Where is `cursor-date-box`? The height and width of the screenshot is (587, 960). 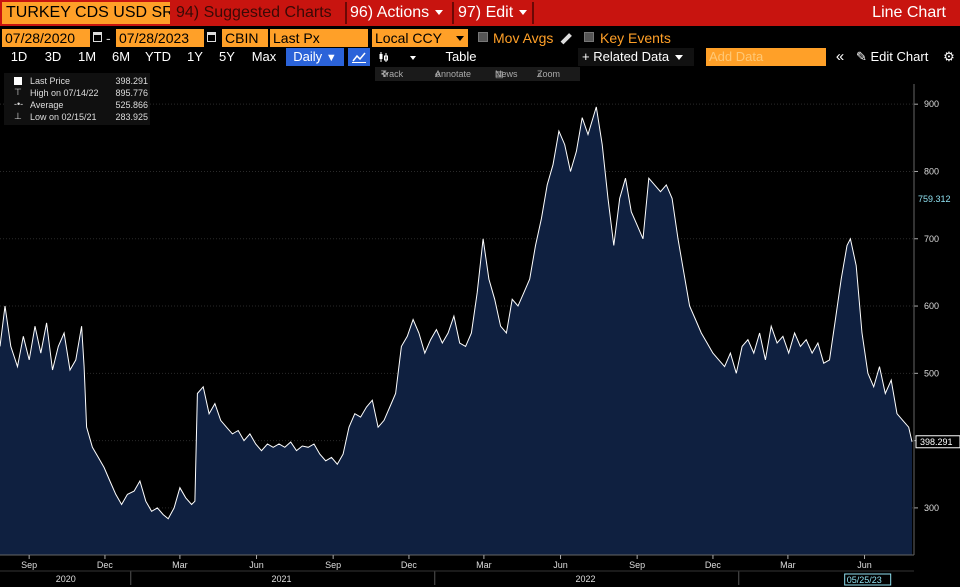
cursor-date-box is located at coordinates (868, 579).